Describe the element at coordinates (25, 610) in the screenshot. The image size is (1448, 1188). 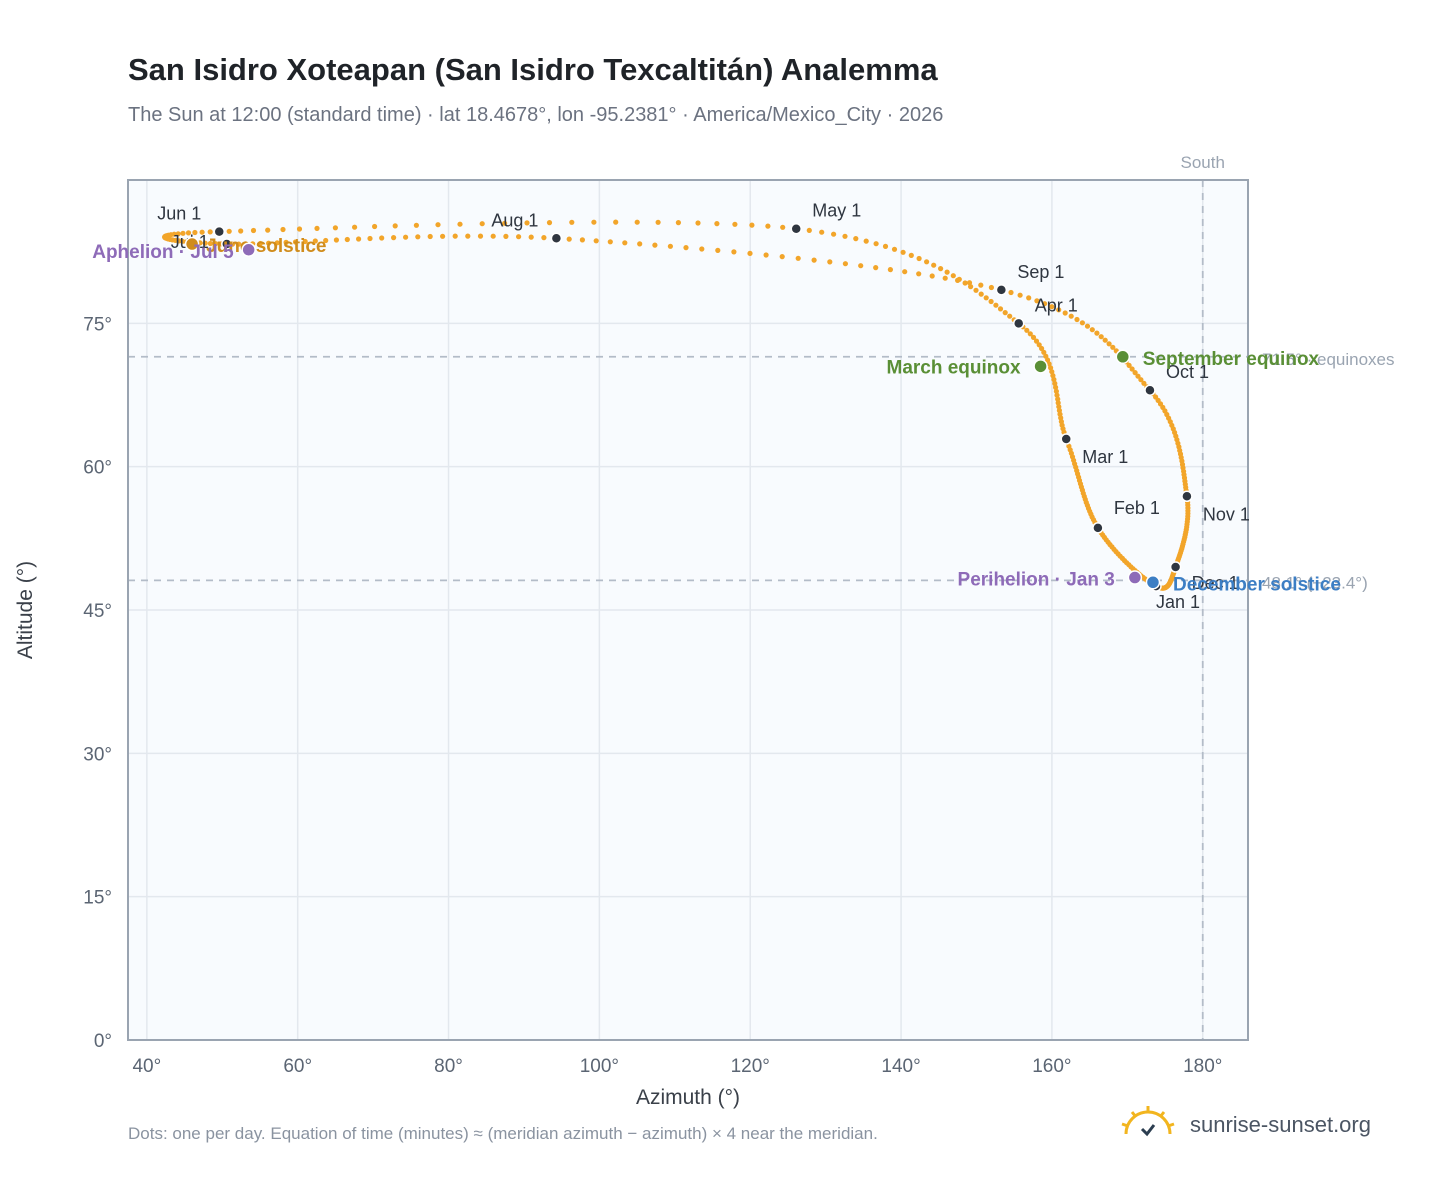
I see `y-axis-label: Altitude (°)` at that location.